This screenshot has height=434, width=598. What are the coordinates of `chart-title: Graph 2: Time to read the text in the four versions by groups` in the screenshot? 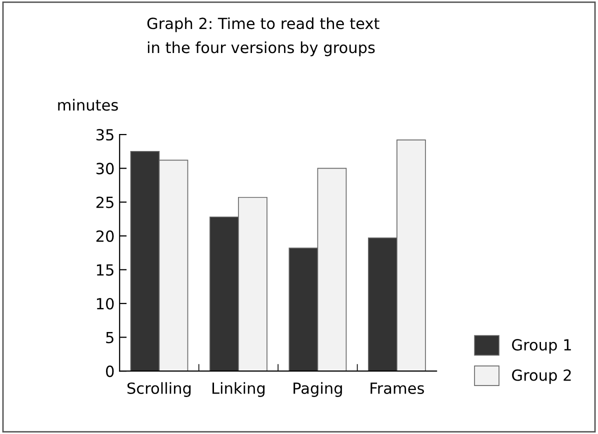 It's located at (263, 36).